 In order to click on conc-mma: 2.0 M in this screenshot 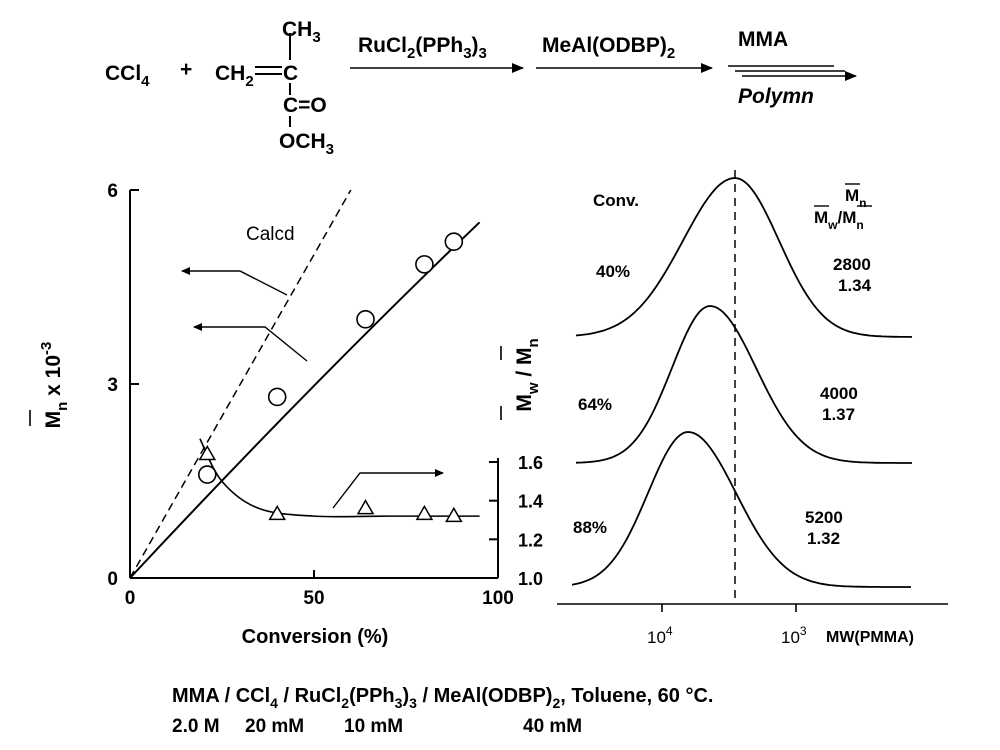, I will do `click(196, 726)`.